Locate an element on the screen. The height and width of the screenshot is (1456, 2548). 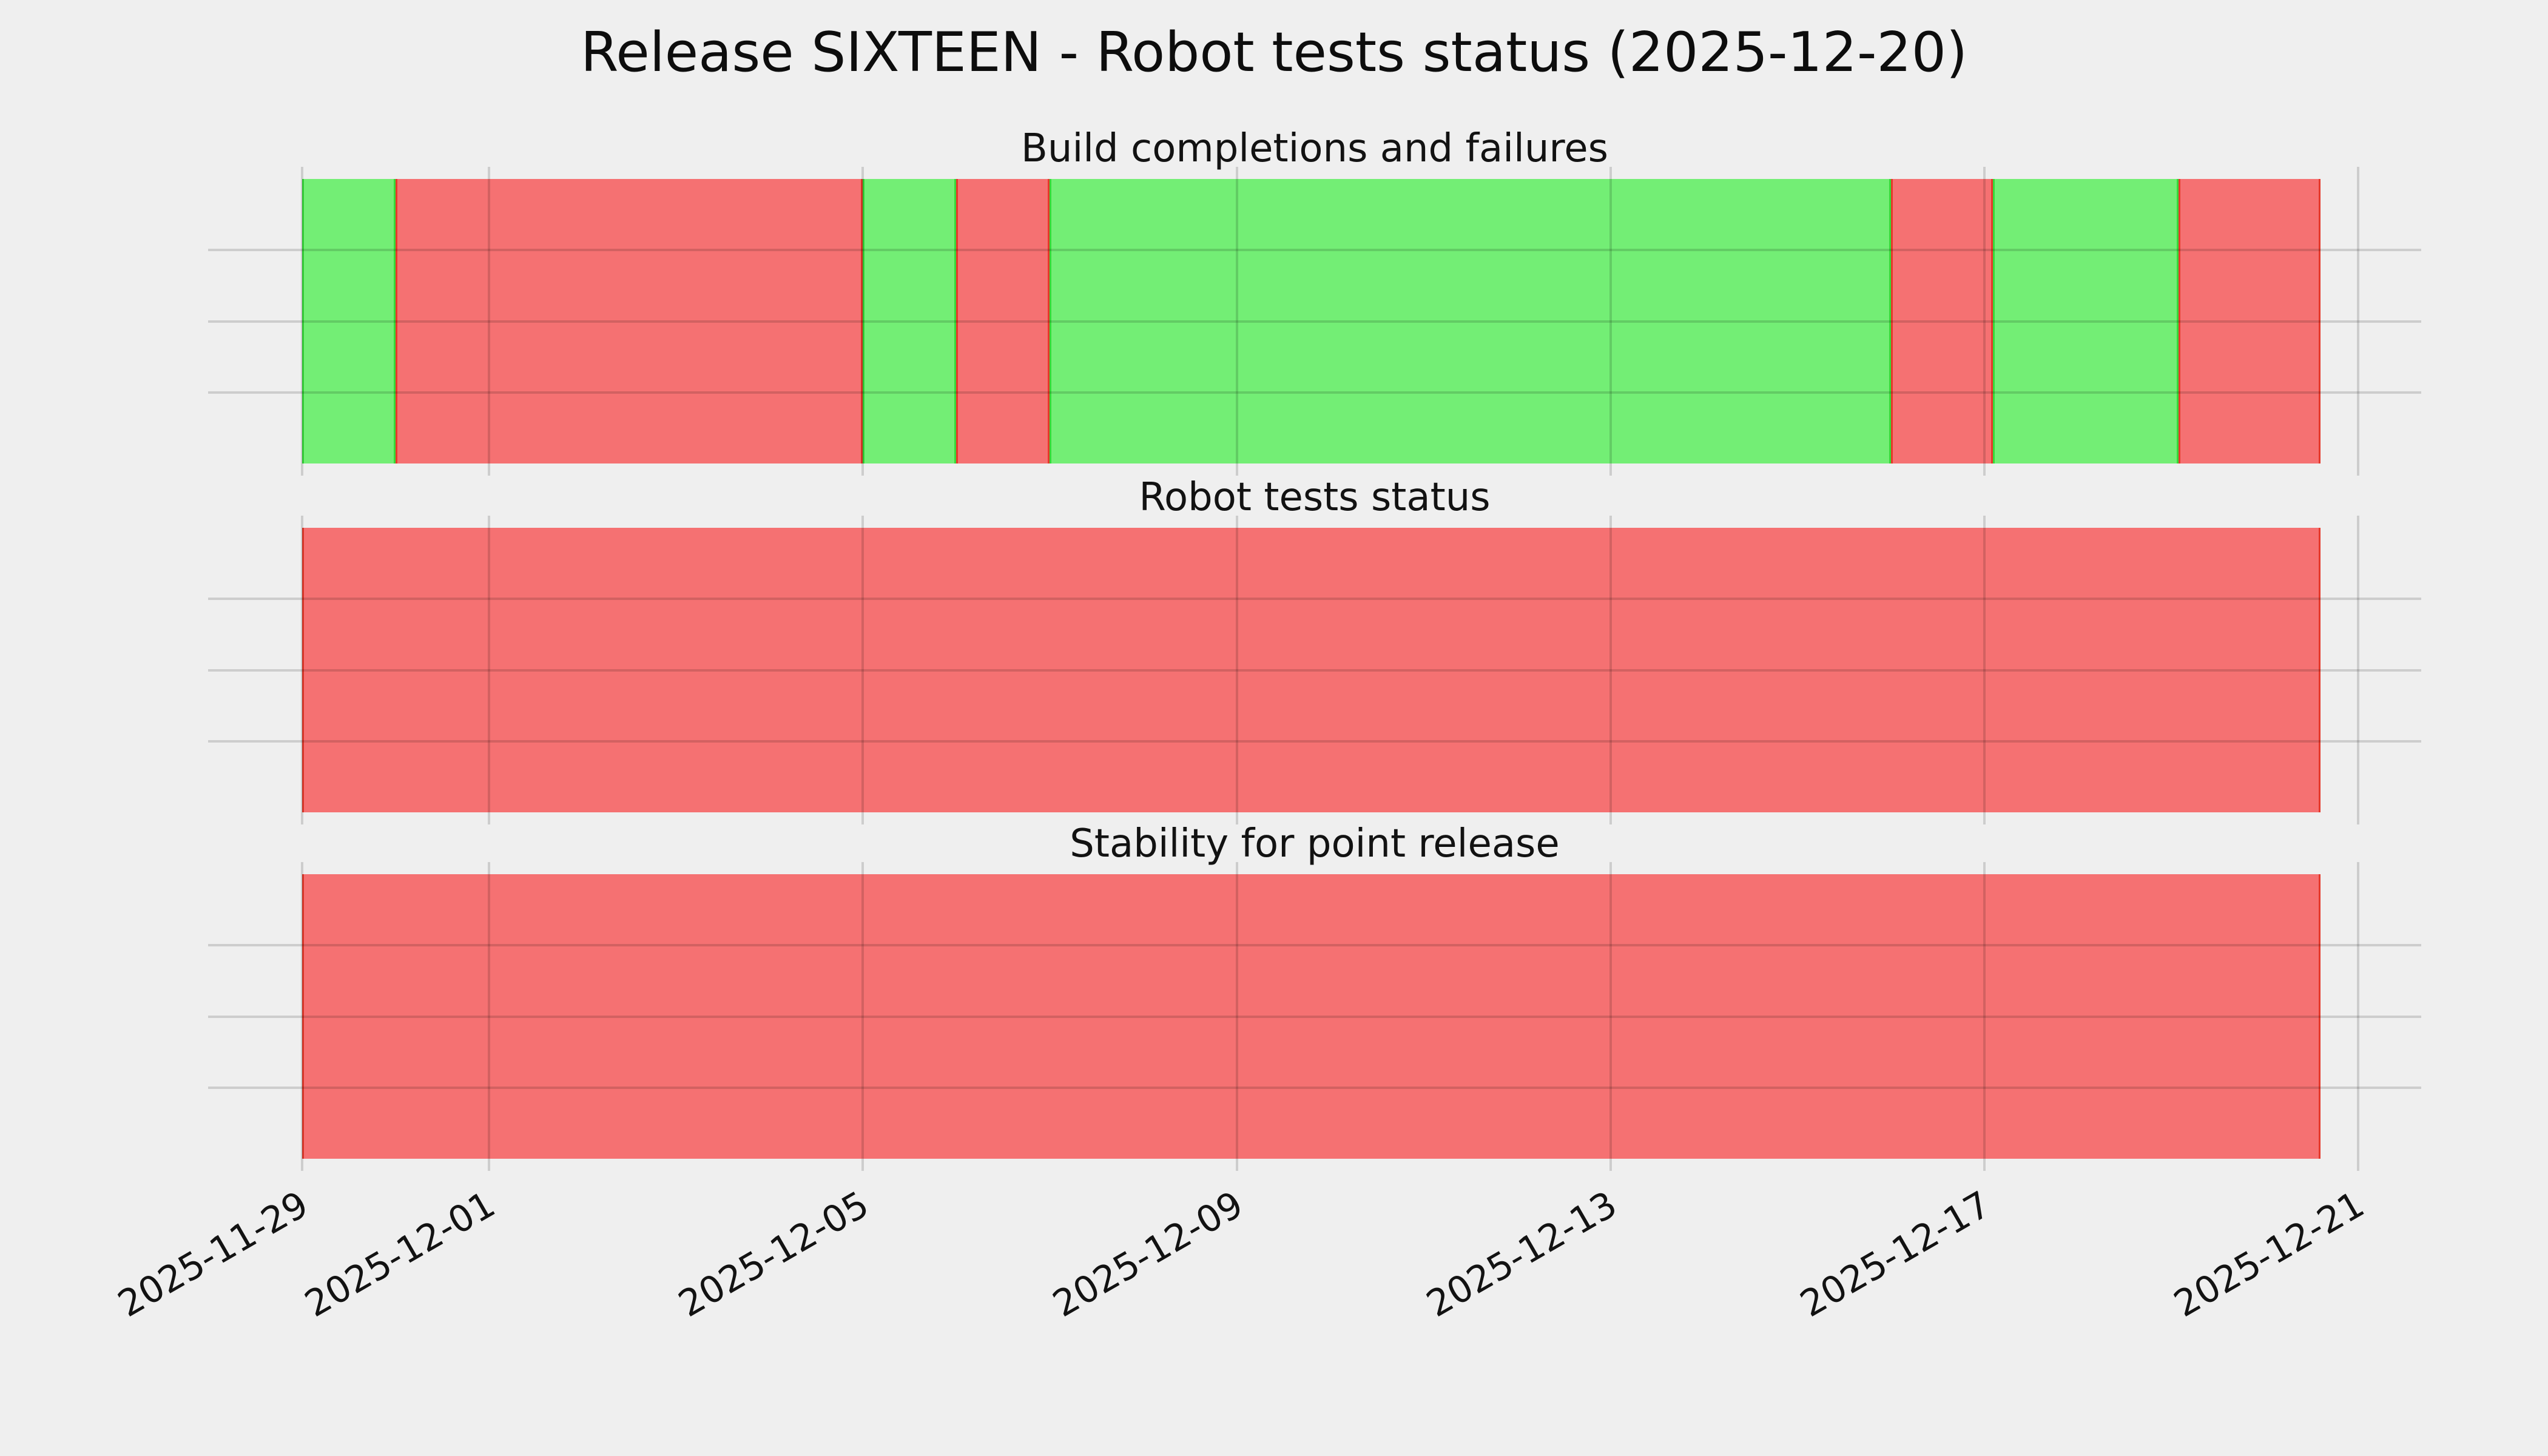
x-tick-label: 2025-12-13 is located at coordinates (1521, 1254).